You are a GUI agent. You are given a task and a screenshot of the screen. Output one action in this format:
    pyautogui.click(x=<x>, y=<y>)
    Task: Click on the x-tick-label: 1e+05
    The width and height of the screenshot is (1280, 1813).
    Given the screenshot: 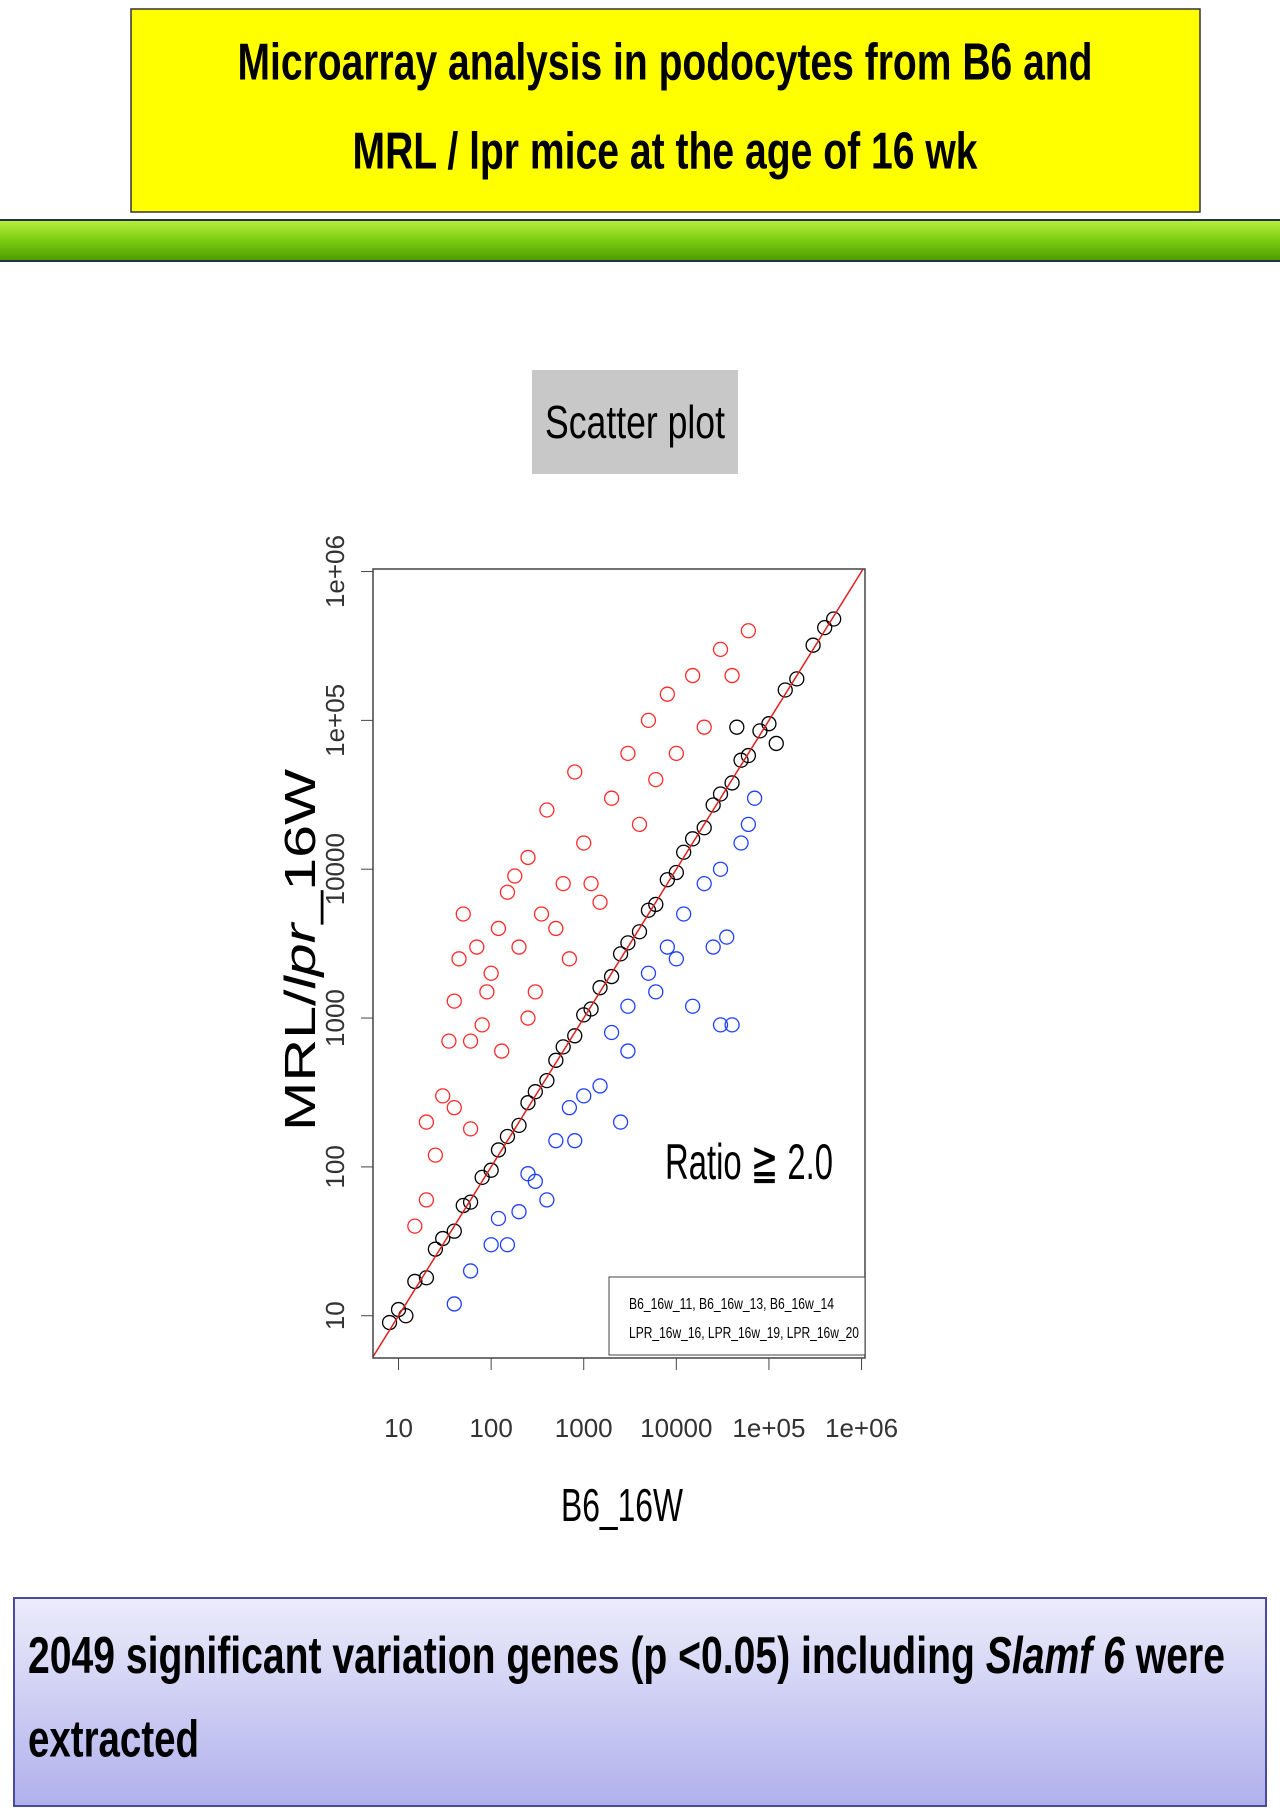 What is the action you would take?
    pyautogui.click(x=768, y=1428)
    